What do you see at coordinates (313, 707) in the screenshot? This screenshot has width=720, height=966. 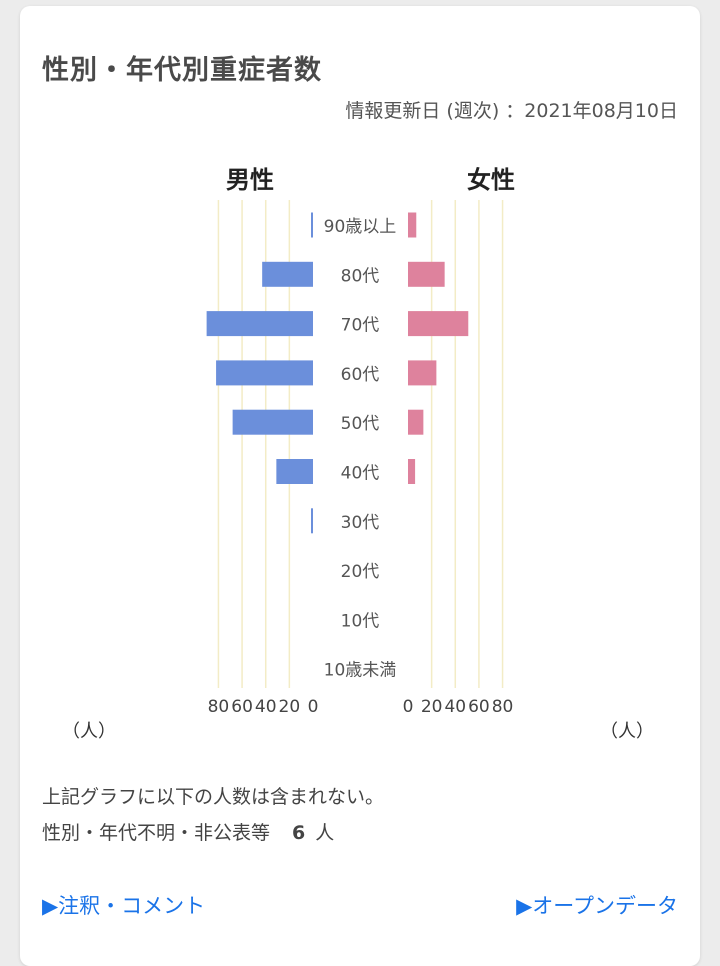 I see `tick-label-male-0: 0` at bounding box center [313, 707].